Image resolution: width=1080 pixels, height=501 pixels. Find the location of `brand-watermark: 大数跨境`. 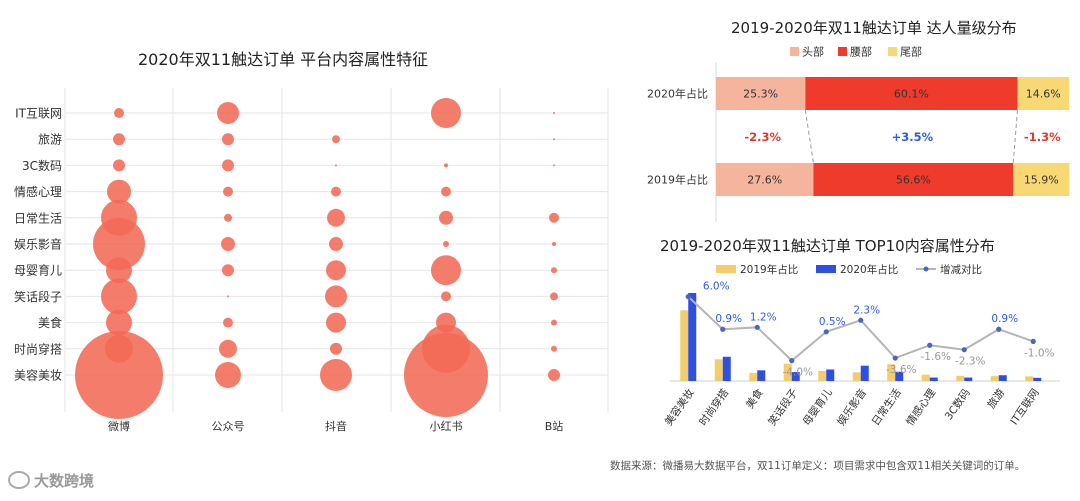

brand-watermark: 大数跨境 is located at coordinates (51, 480).